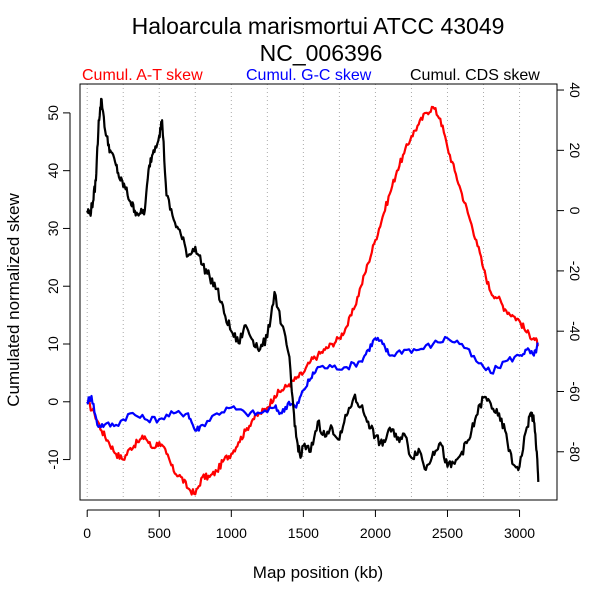 This screenshot has width=600, height=600. I want to click on x-tick-label: 1000, so click(231, 533).